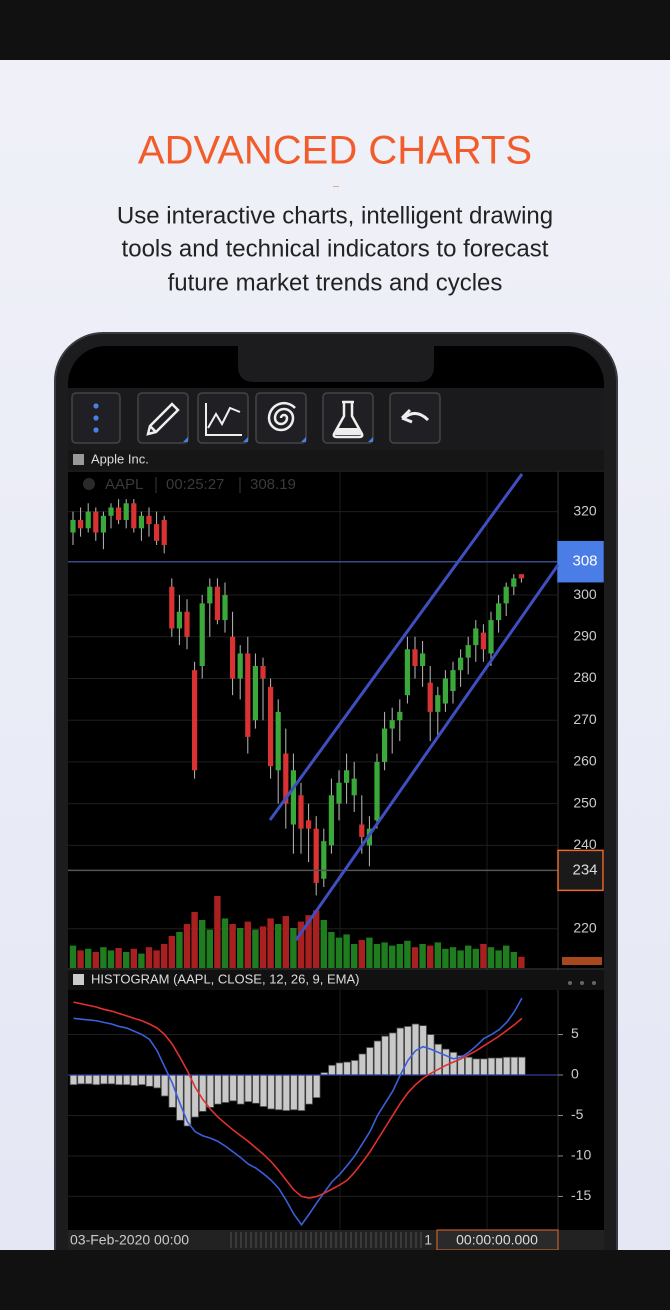 Image resolution: width=670 pixels, height=1310 pixels. What do you see at coordinates (348, 431) in the screenshot?
I see `flask-liquid` at bounding box center [348, 431].